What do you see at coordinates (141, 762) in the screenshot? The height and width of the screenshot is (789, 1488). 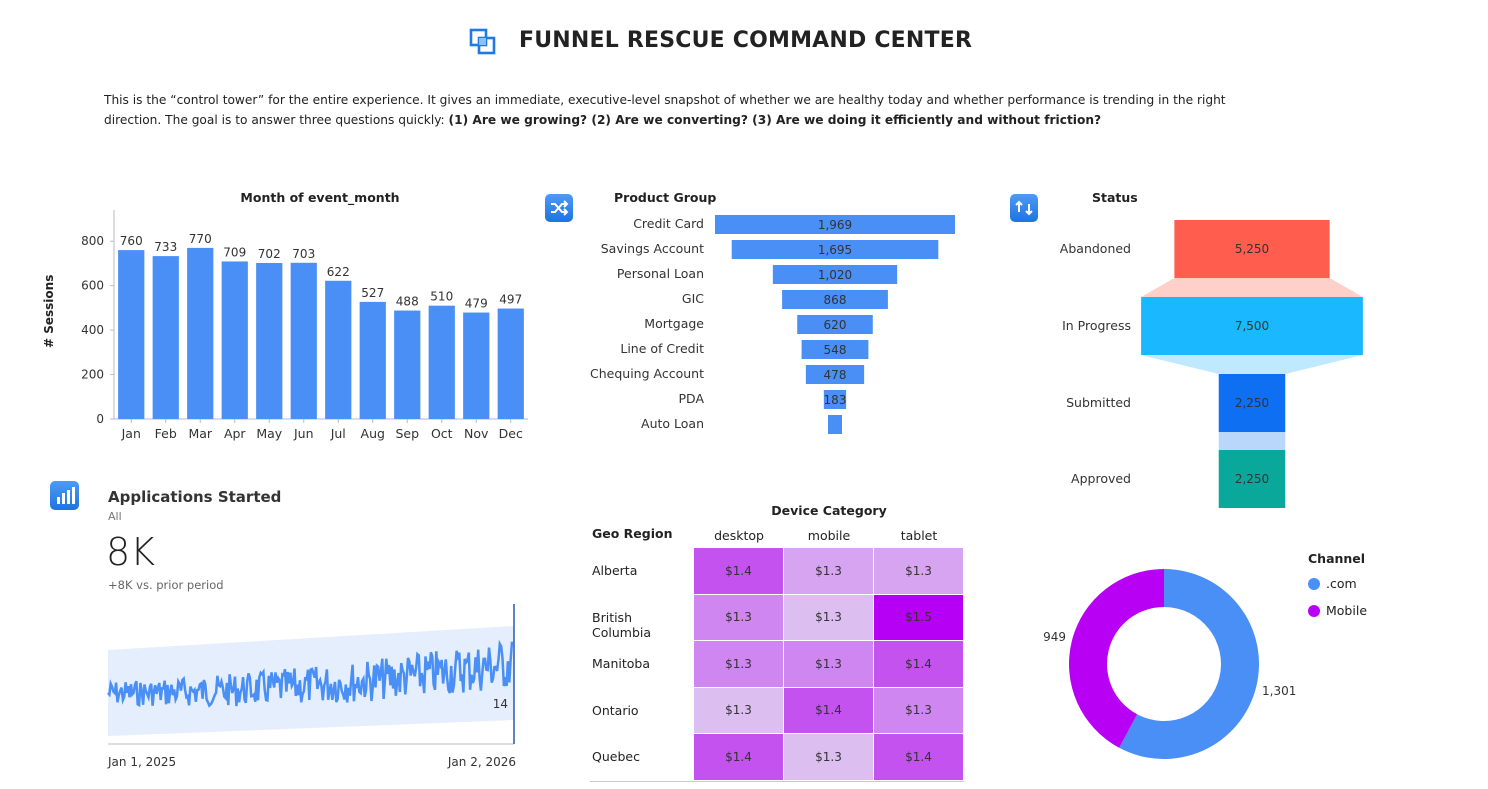 I see `trend-x-start-label: Jan 1, 2025` at bounding box center [141, 762].